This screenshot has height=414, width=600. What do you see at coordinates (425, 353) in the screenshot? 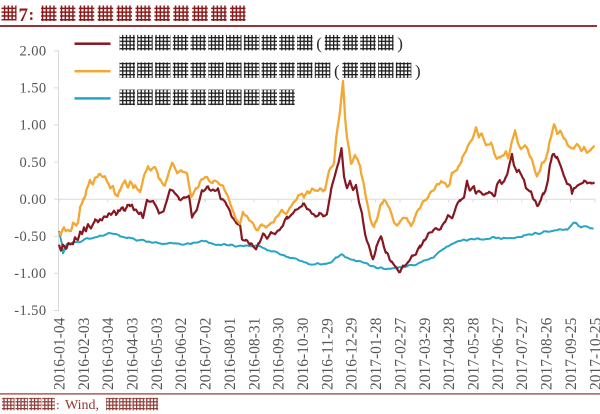
I see `svg-text: 2017-03-29` at bounding box center [425, 353].